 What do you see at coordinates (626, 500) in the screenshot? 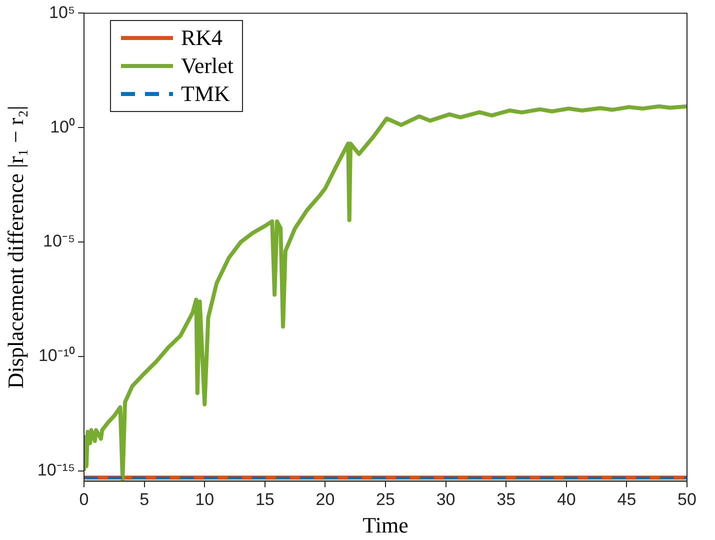
I see `x-tick-label: 45` at bounding box center [626, 500].